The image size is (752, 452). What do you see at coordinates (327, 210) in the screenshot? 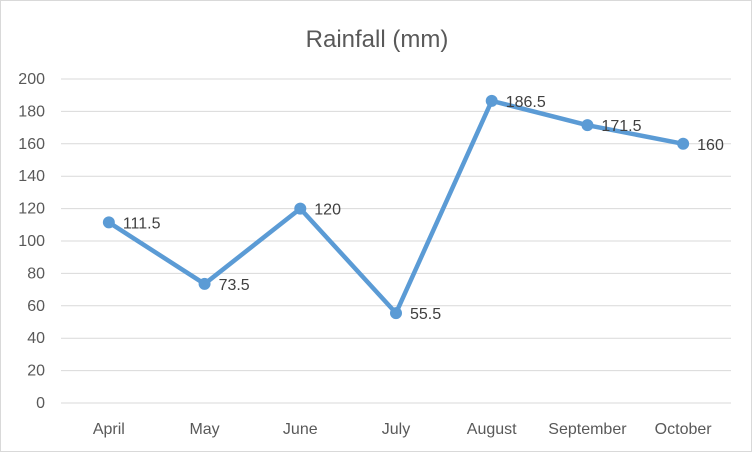
I see `data-label-june: 120` at bounding box center [327, 210].